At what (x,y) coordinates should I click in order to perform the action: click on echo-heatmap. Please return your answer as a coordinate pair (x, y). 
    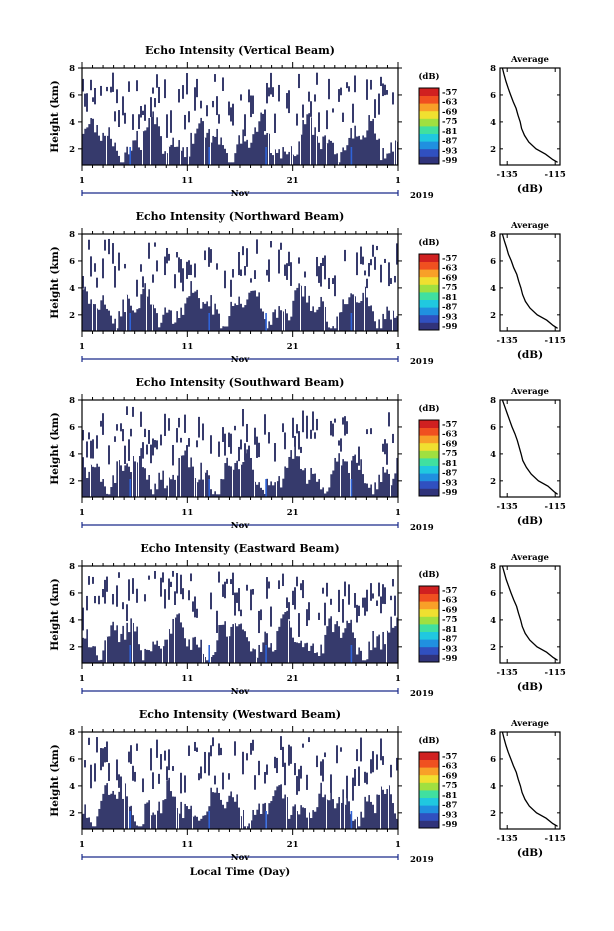
    Looking at the image, I should click on (240, 780).